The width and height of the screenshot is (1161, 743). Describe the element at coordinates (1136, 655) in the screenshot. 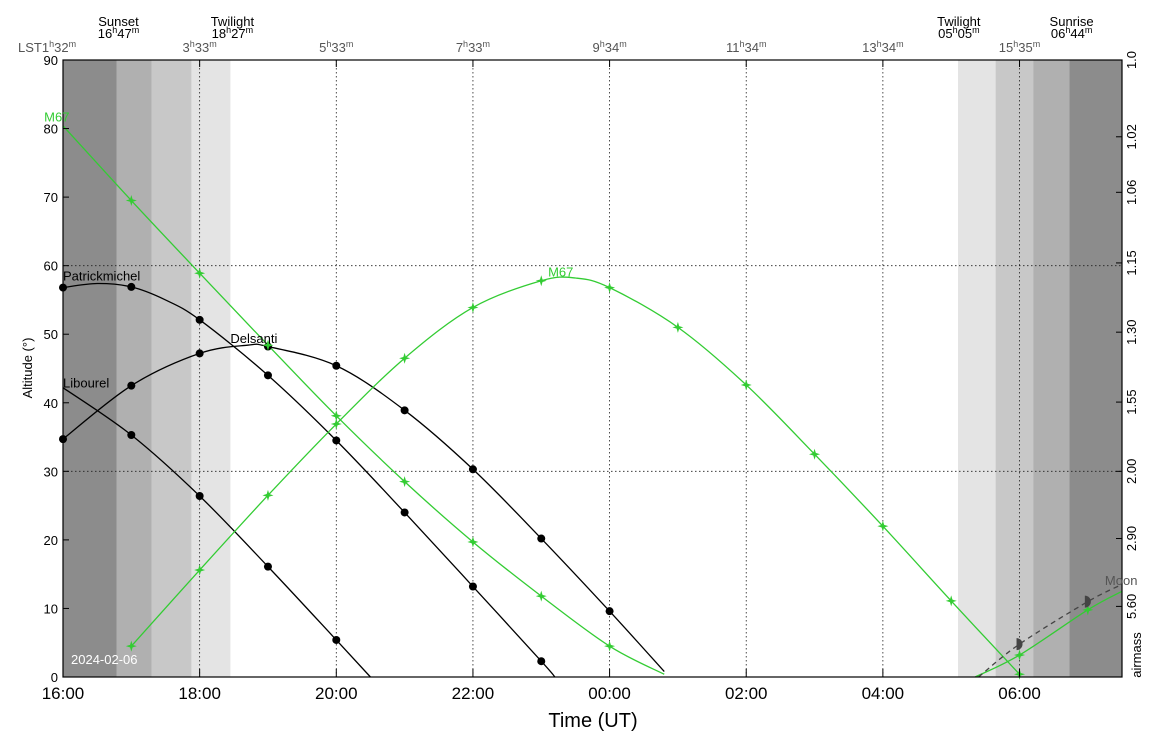

I see `airmass-axis-title: airmass` at that location.